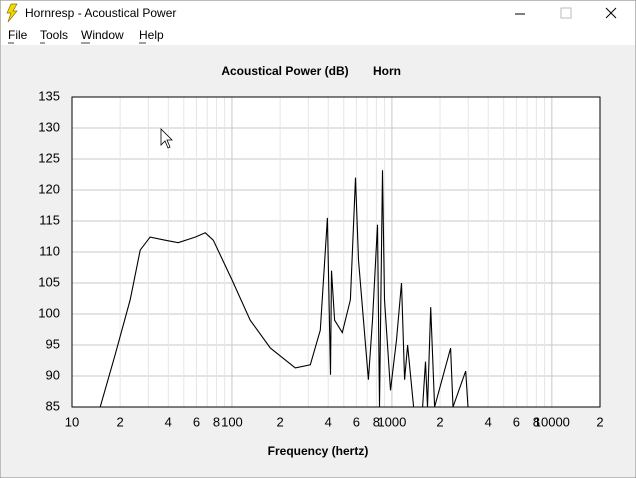 The width and height of the screenshot is (636, 478). What do you see at coordinates (391, 421) in the screenshot?
I see `x-tick-label: 1000` at bounding box center [391, 421].